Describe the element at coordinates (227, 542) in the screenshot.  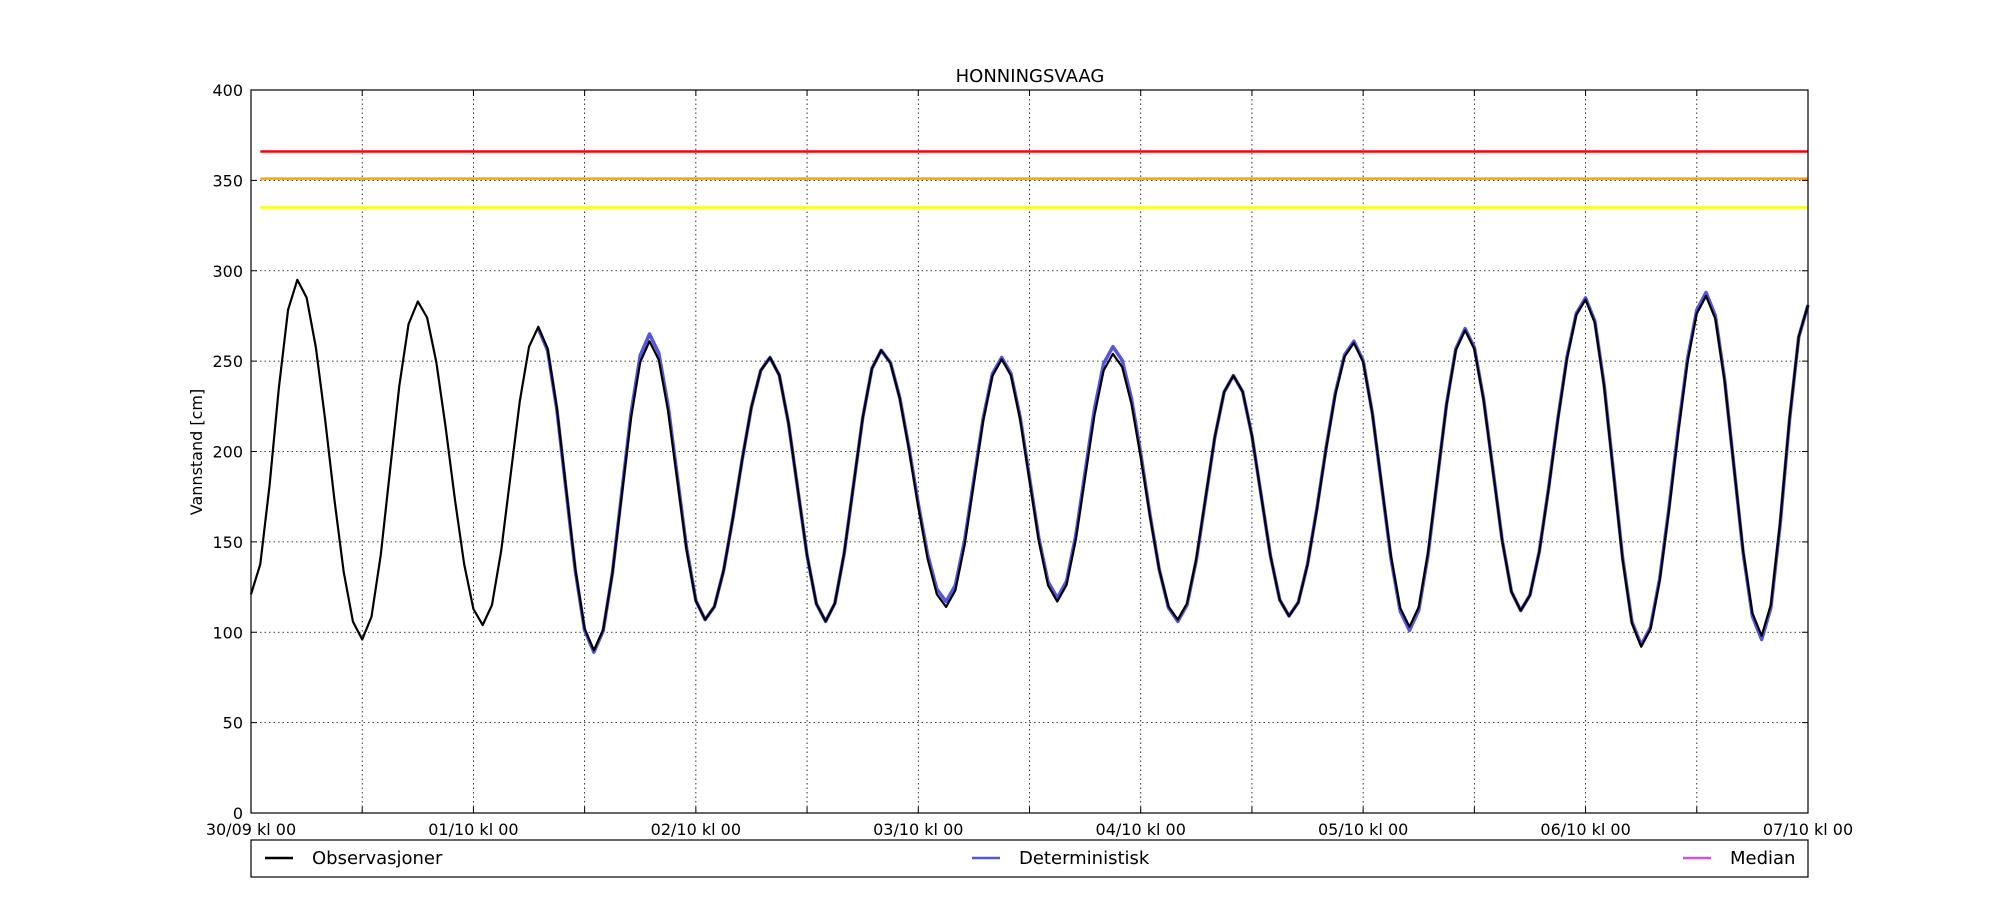
I see `y-tick-label: 150` at that location.